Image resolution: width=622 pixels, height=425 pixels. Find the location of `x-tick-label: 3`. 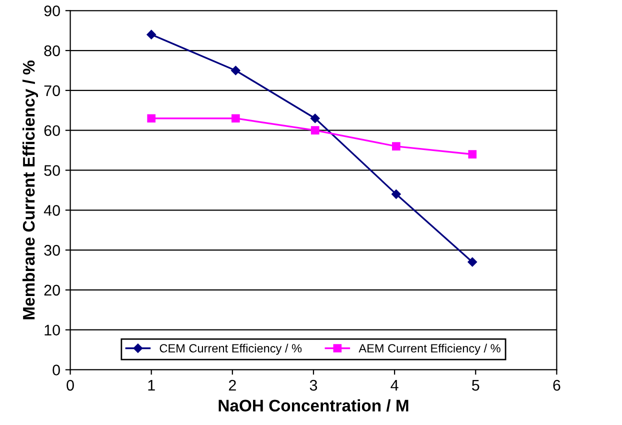

x-tick-label: 3 is located at coordinates (314, 385).